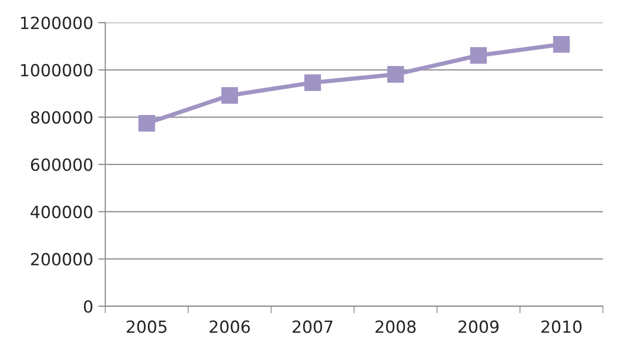  I want to click on y-tick-label: 1000000, so click(56, 70).